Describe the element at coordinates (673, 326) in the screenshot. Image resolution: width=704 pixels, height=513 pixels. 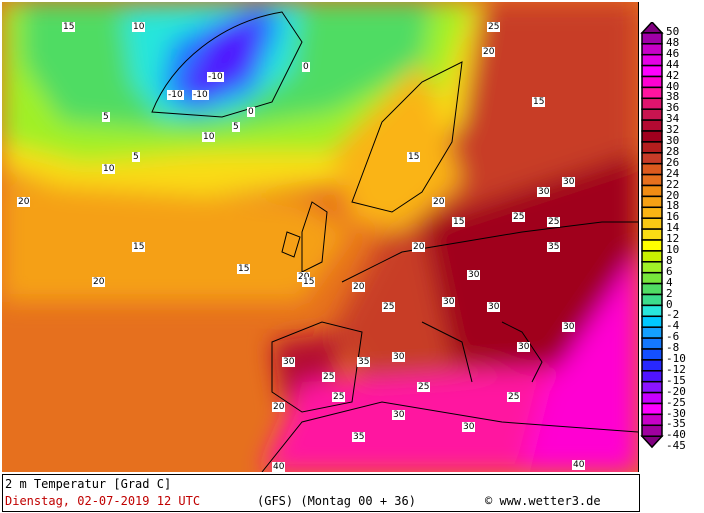
I see `legend-label: -4` at that location.